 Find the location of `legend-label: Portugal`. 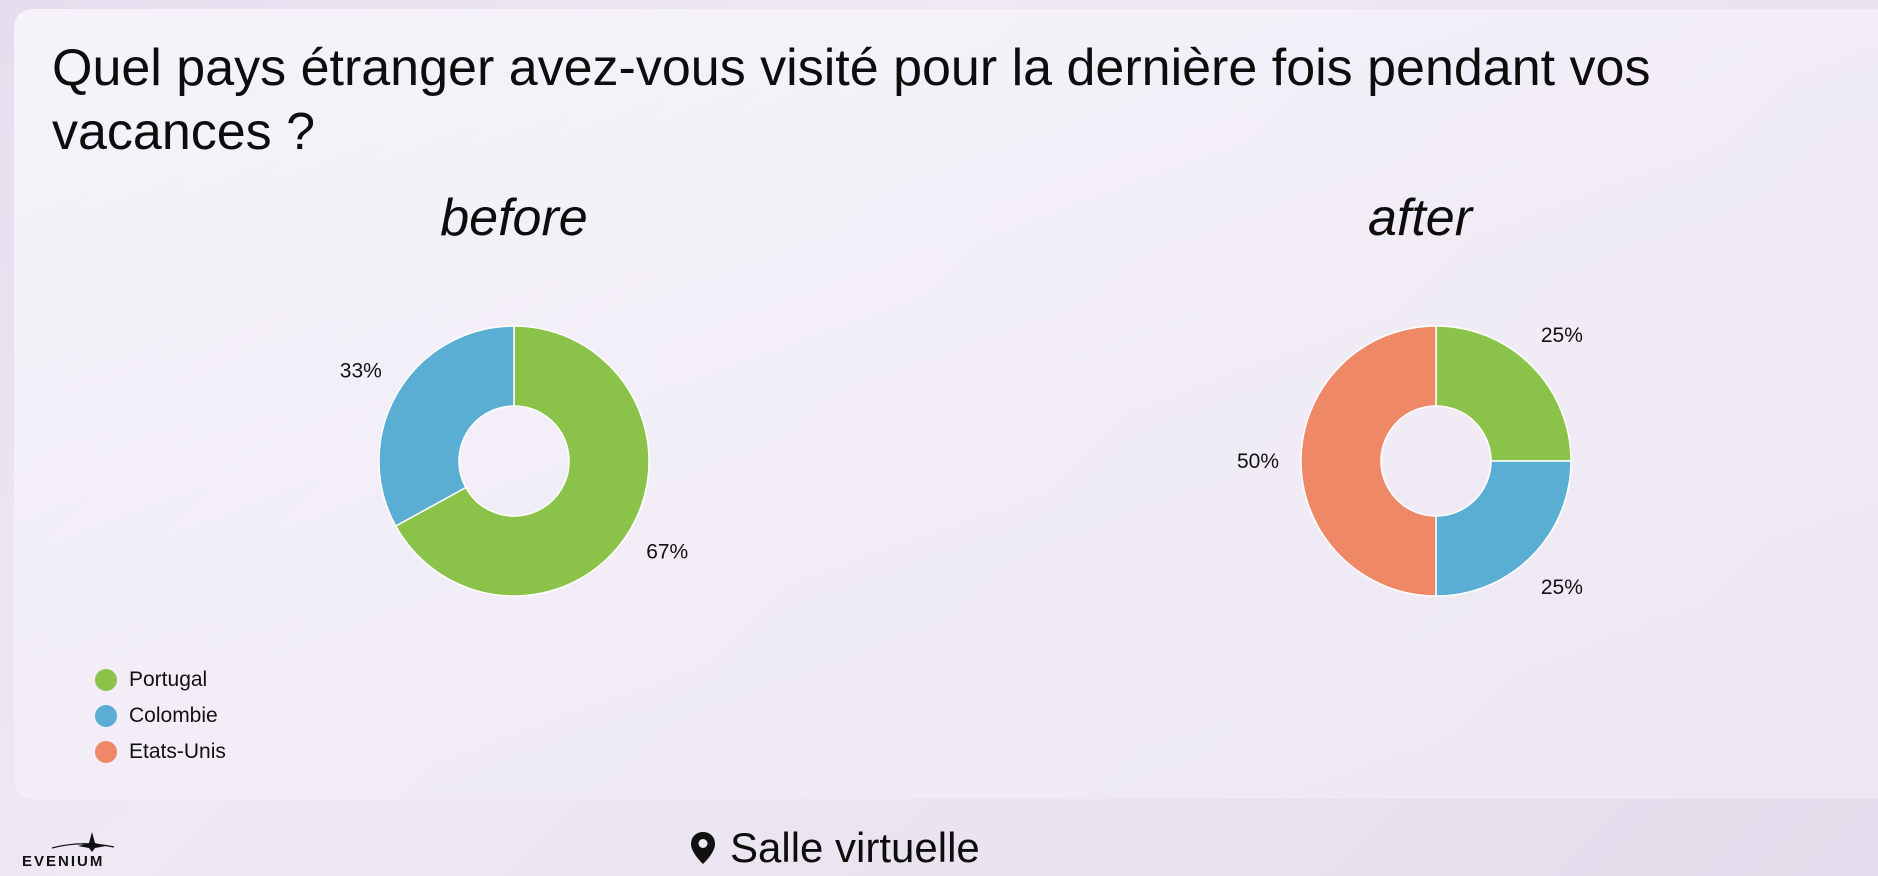

legend-label: Portugal is located at coordinates (168, 679).